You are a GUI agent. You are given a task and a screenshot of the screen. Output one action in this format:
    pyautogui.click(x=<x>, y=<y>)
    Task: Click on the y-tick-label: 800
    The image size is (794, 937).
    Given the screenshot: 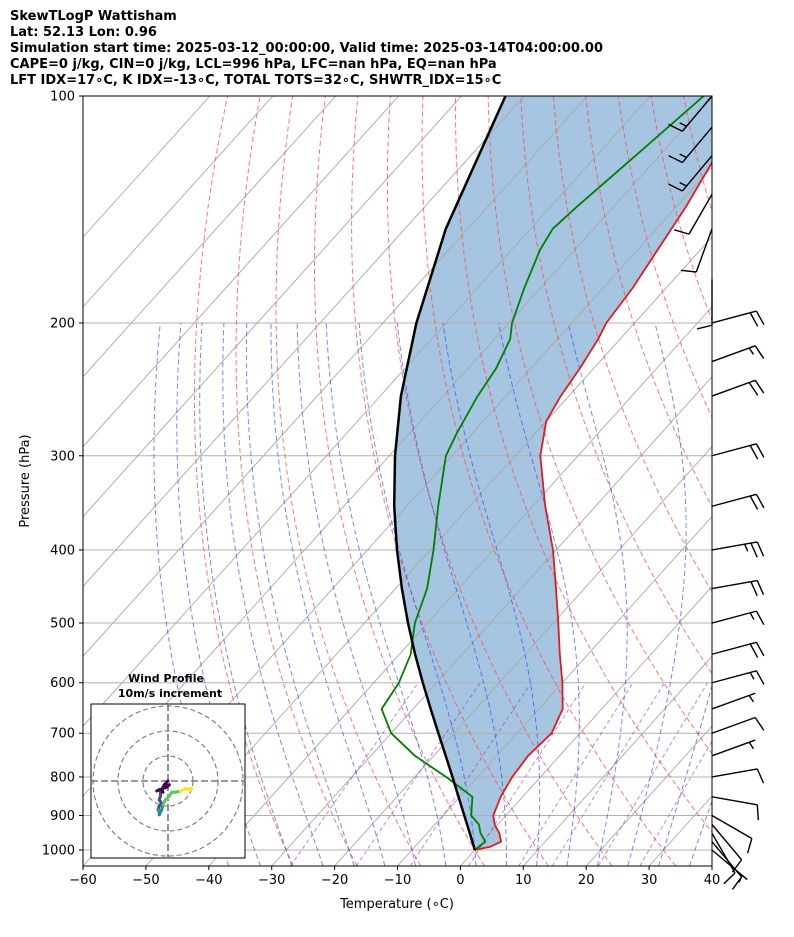 What is the action you would take?
    pyautogui.click(x=62, y=777)
    